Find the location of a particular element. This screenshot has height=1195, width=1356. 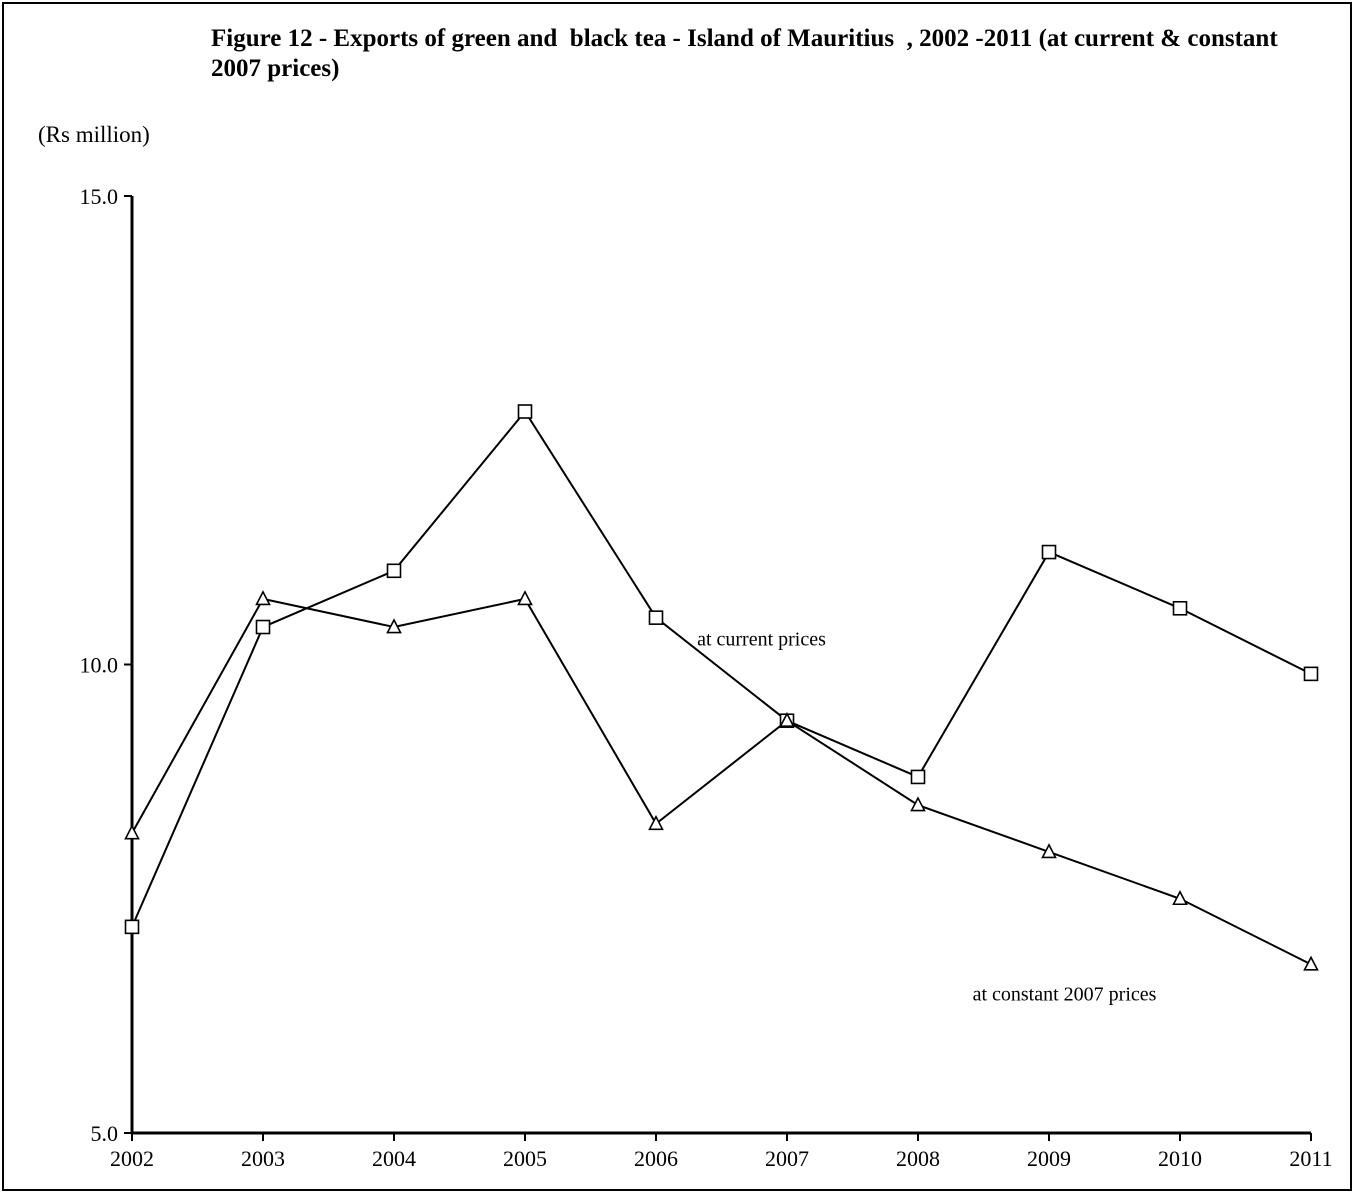

label-constant-prices: at constant 2007 prices is located at coordinates (1065, 994).